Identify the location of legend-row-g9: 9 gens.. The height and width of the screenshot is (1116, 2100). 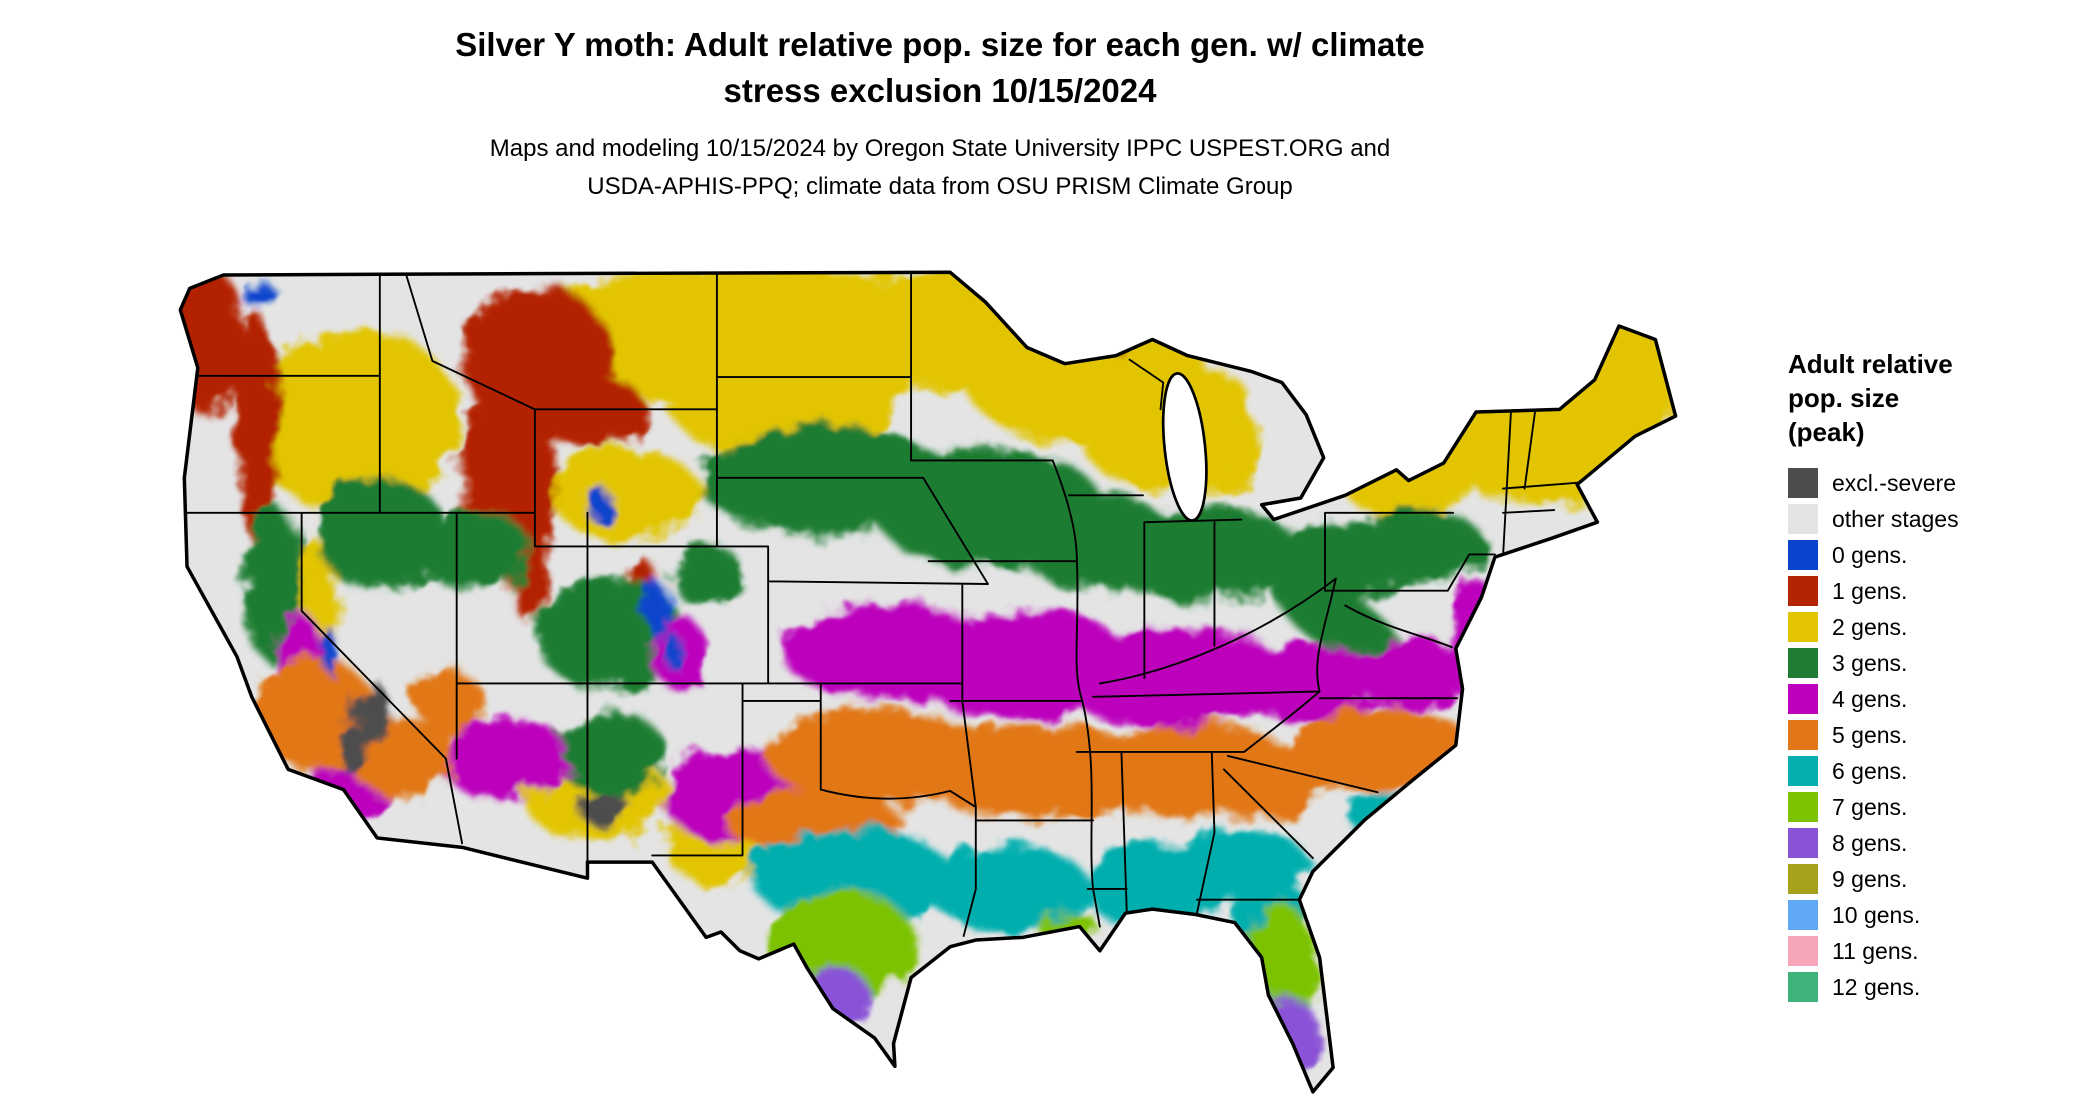
(1938, 879).